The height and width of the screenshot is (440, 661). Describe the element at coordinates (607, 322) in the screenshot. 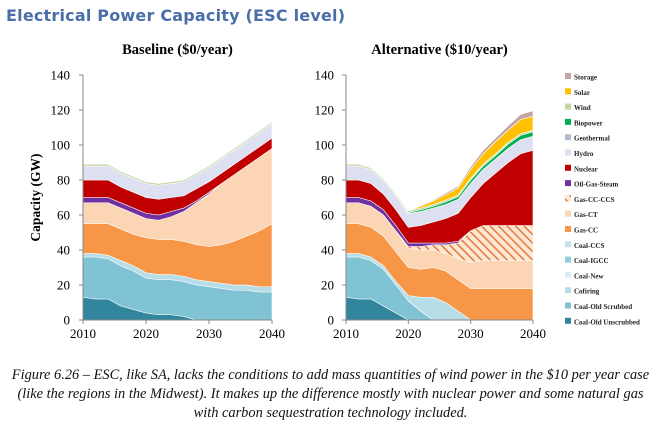

I see `legend-label-coal-old-unscrubbed: Coal-Old Unscrubbed` at that location.